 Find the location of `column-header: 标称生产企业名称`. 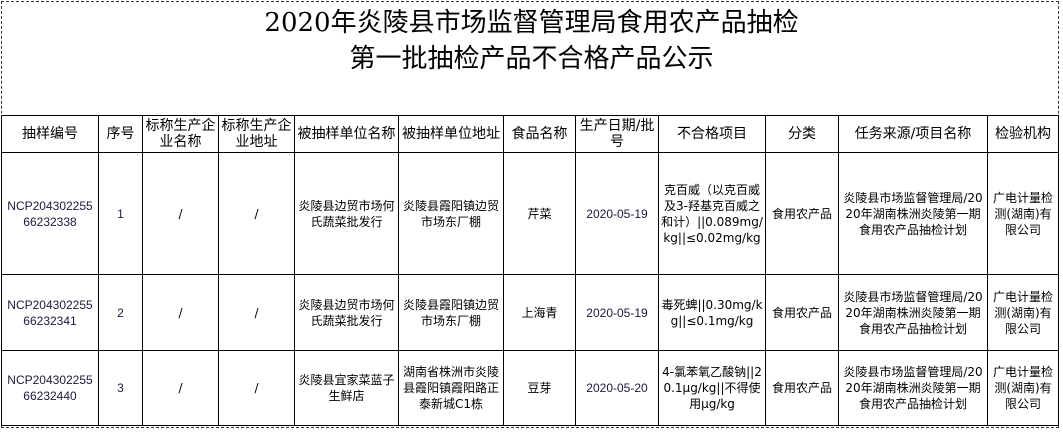

column-header: 标称生产企业名称 is located at coordinates (180, 134).